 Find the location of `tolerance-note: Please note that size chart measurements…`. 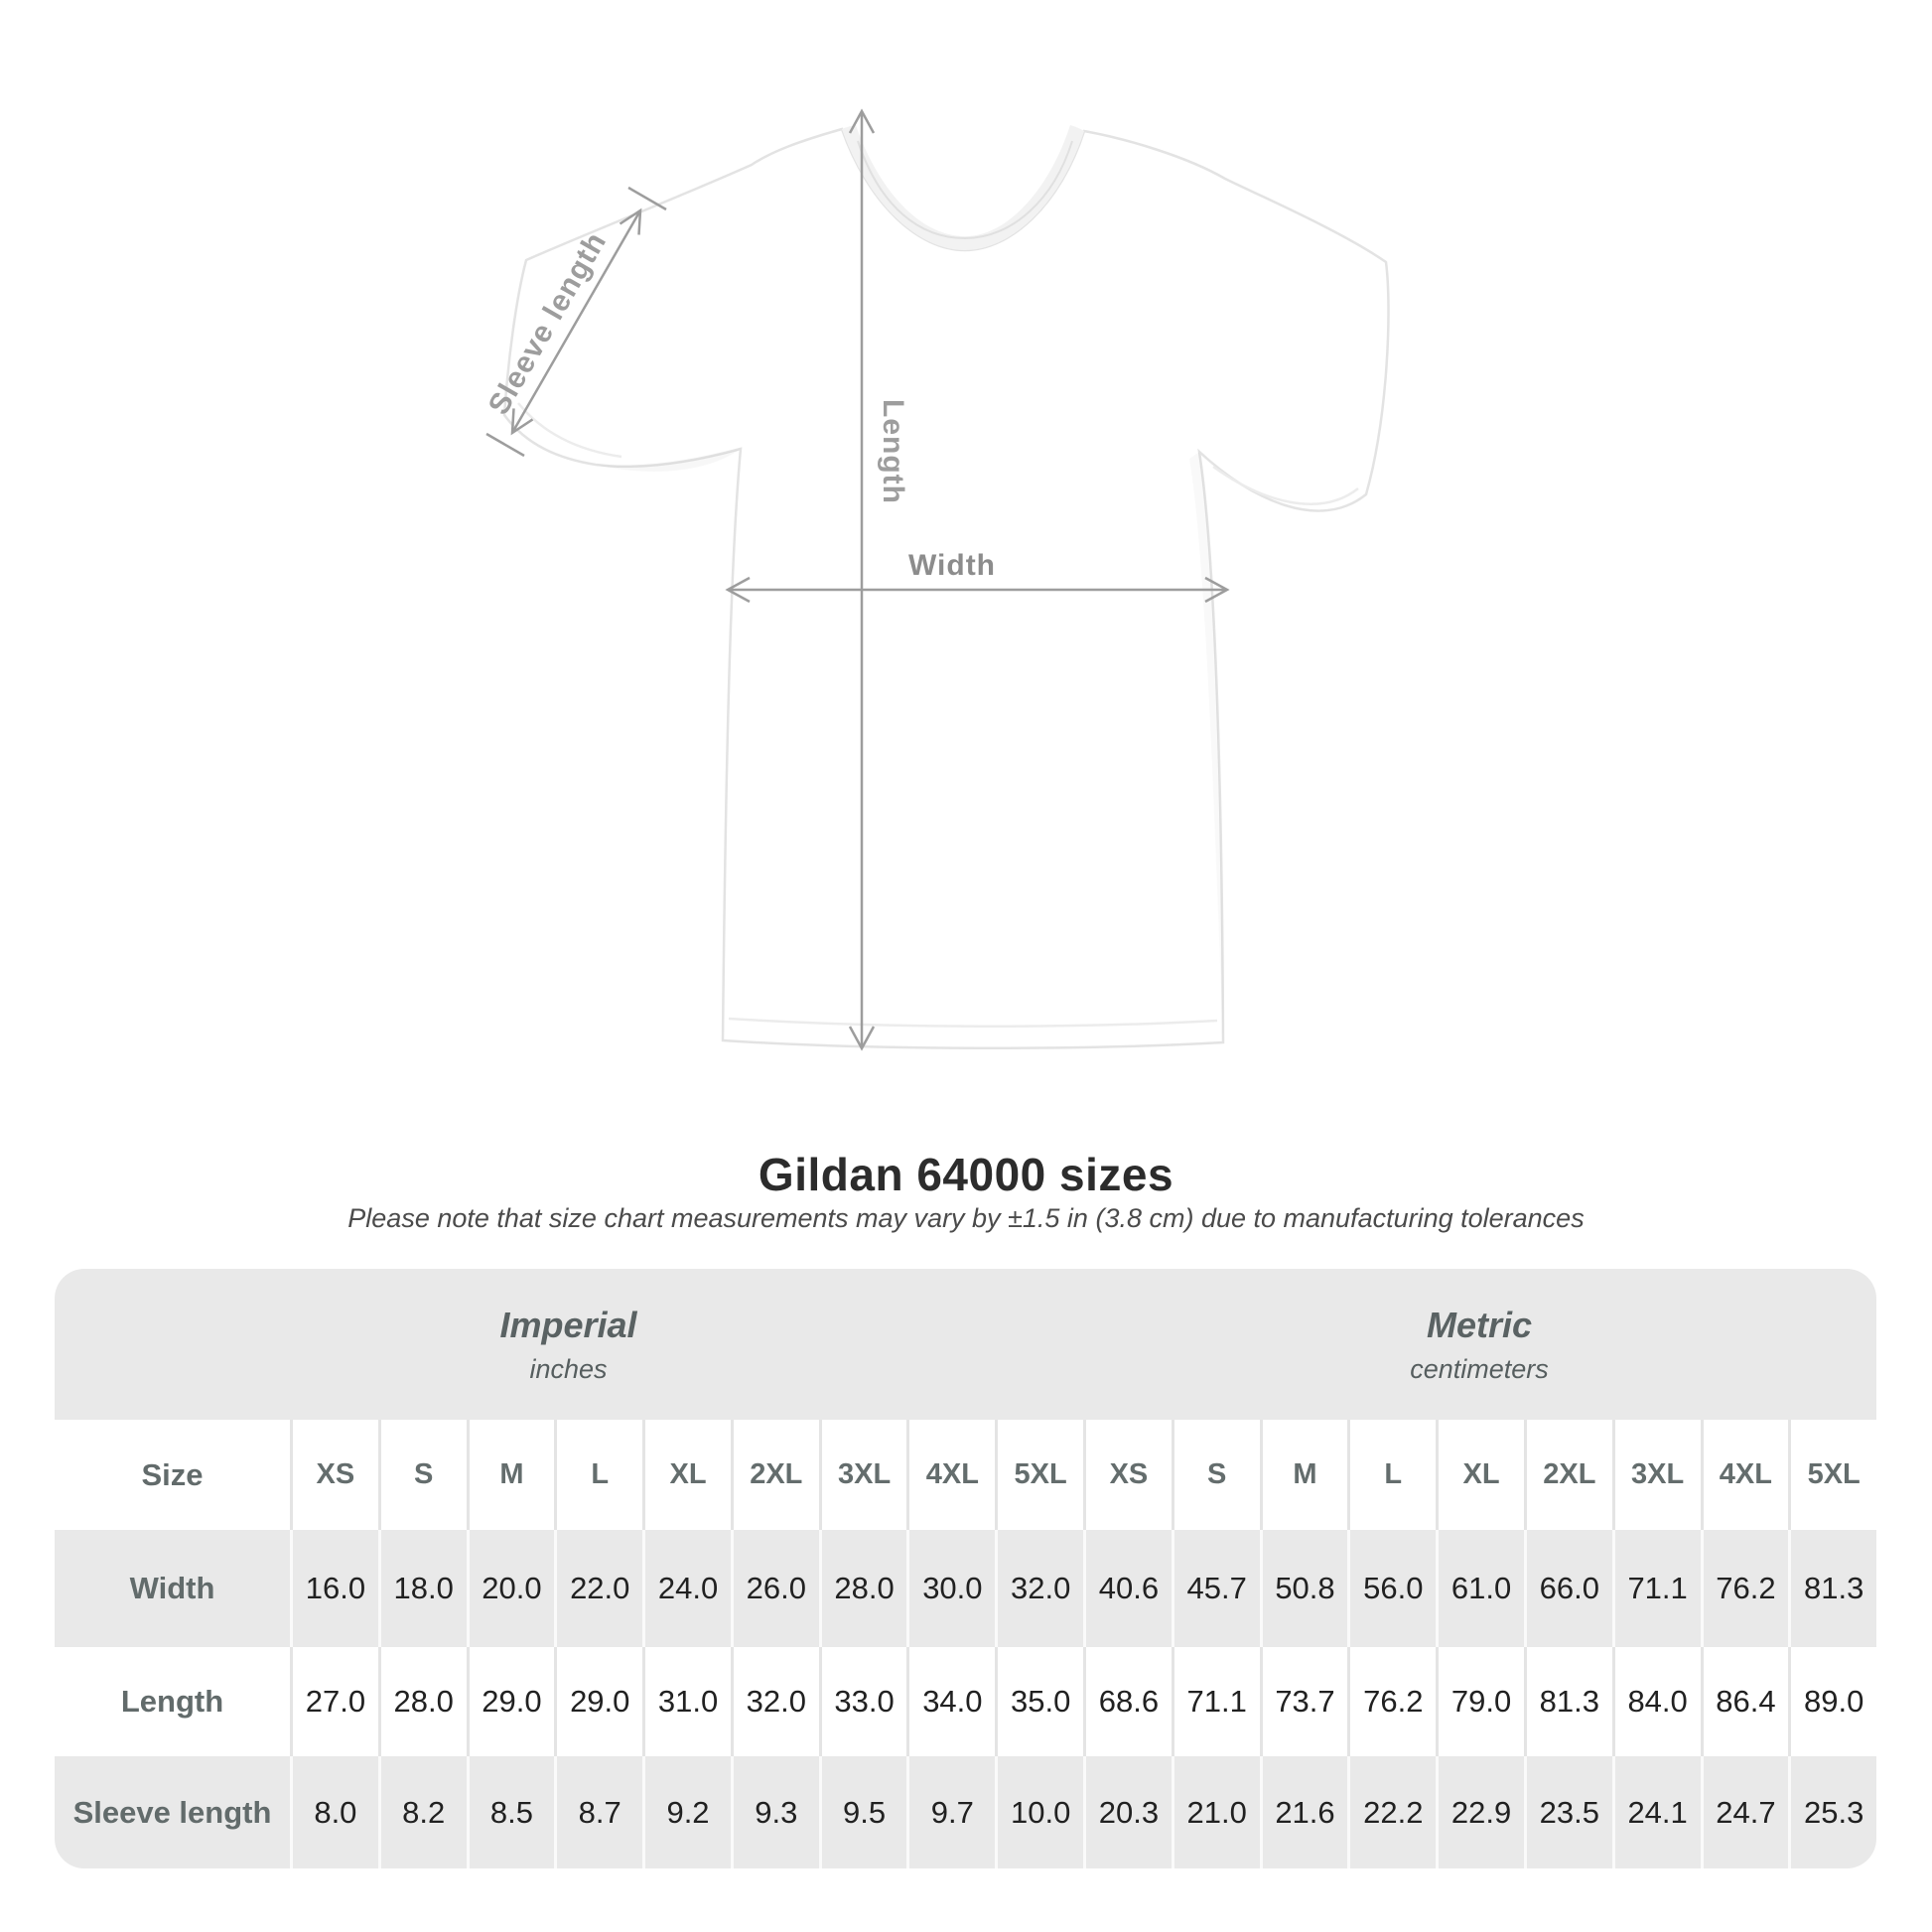

tolerance-note: Please note that size chart measurements… is located at coordinates (966, 1218).